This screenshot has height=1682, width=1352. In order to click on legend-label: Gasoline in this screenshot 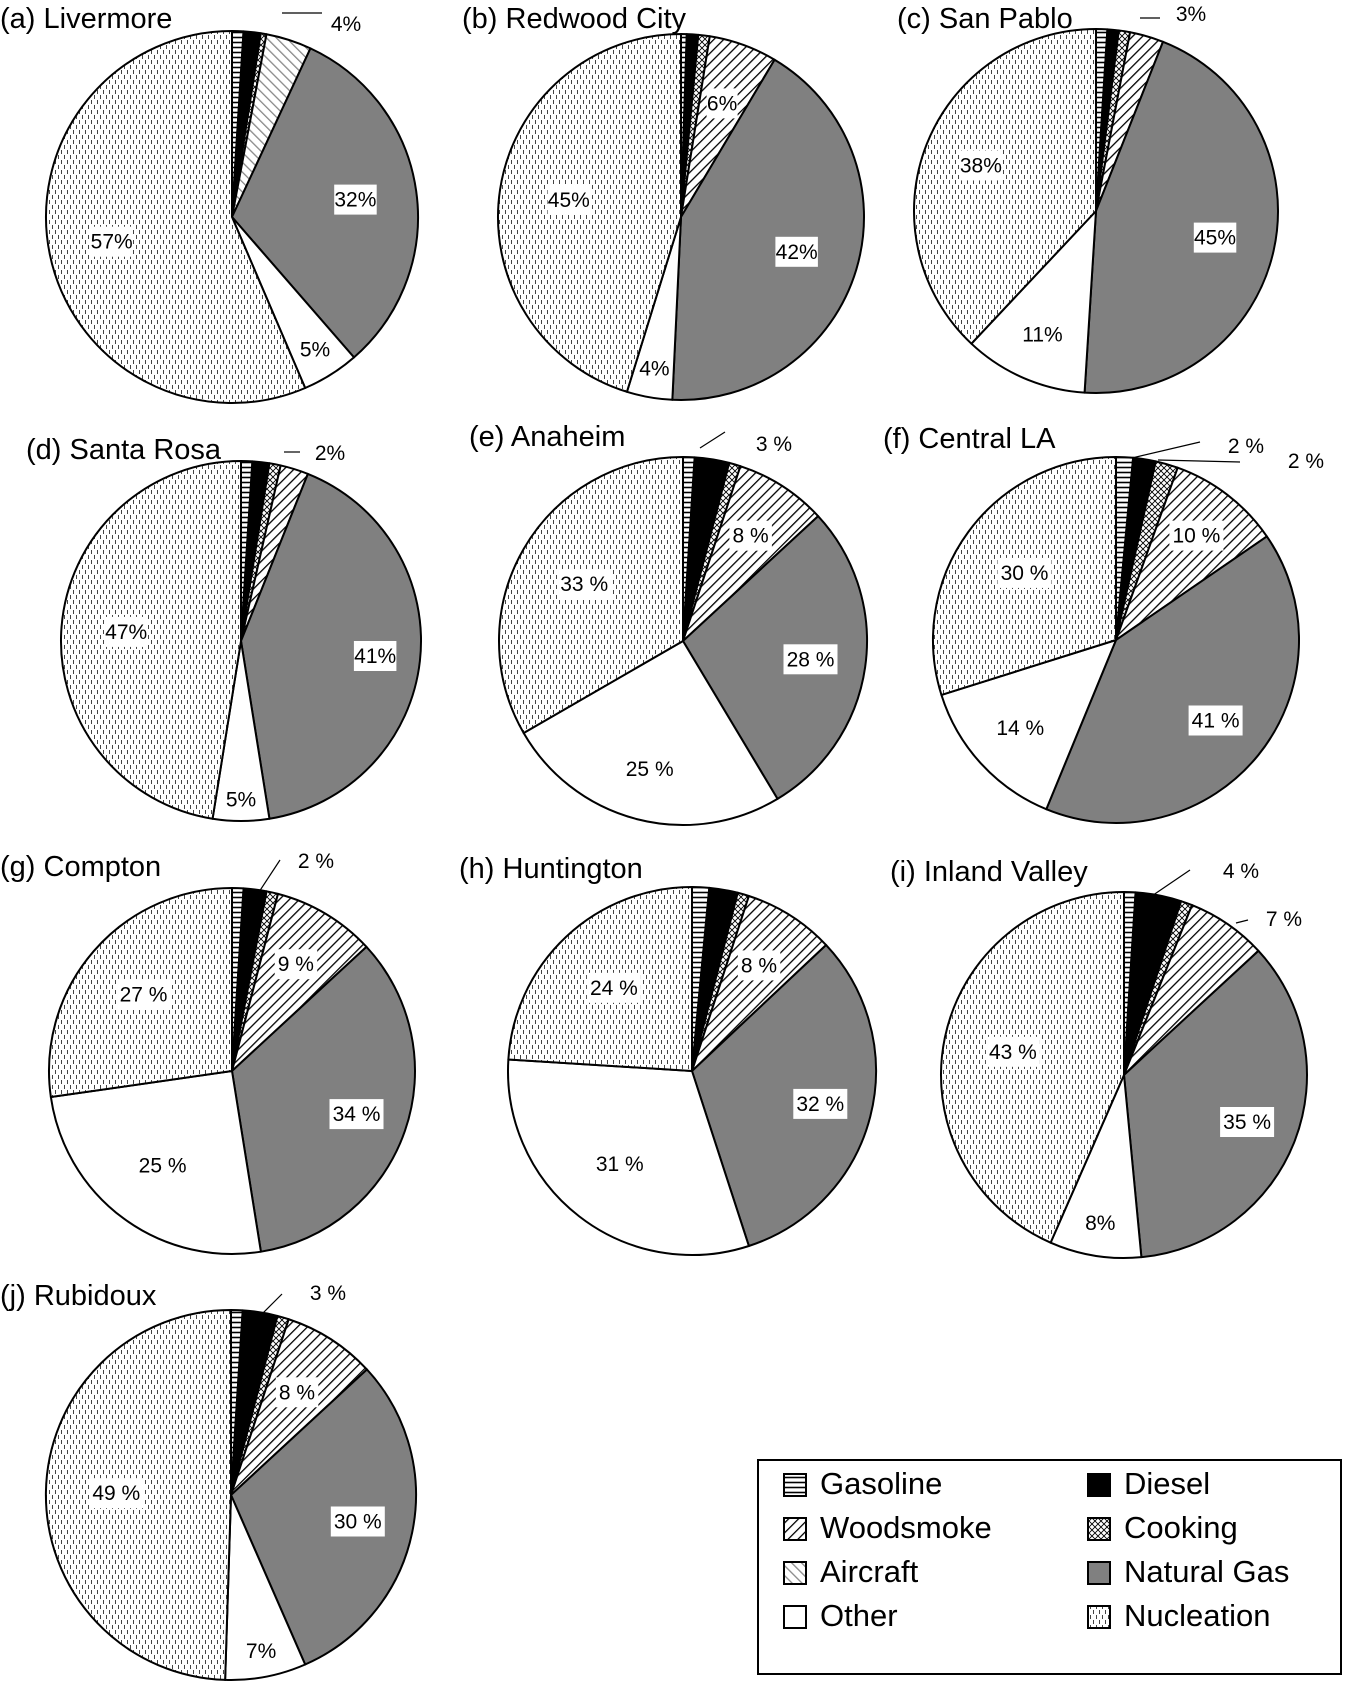, I will do `click(881, 1483)`.